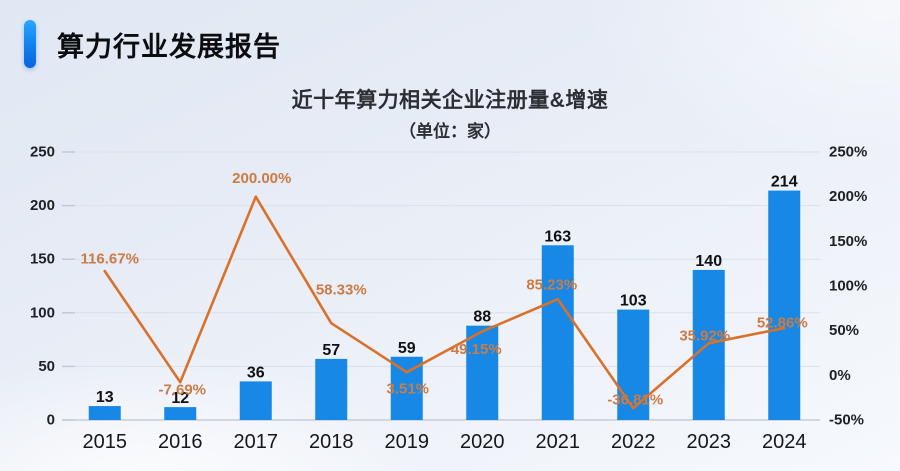 This screenshot has height=471, width=900. I want to click on x-axis-label-2023: 2023, so click(709, 442).